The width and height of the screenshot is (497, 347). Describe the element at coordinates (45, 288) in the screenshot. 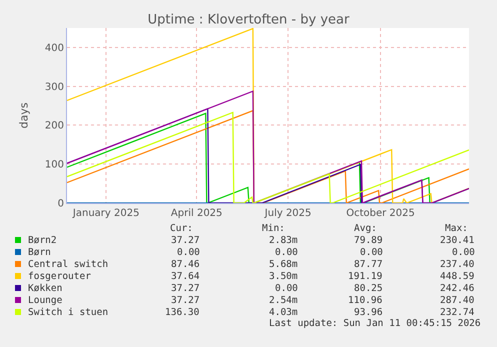

I see `legend-label: Køkken` at that location.